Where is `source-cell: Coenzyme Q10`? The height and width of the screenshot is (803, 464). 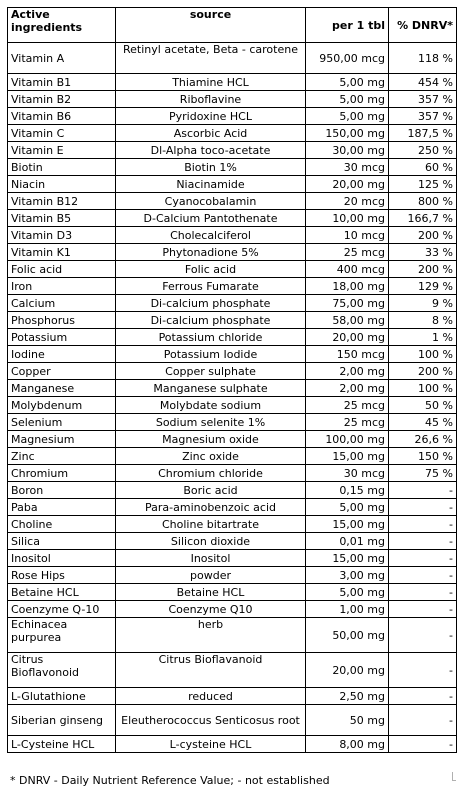
source-cell: Coenzyme Q10 is located at coordinates (210, 609).